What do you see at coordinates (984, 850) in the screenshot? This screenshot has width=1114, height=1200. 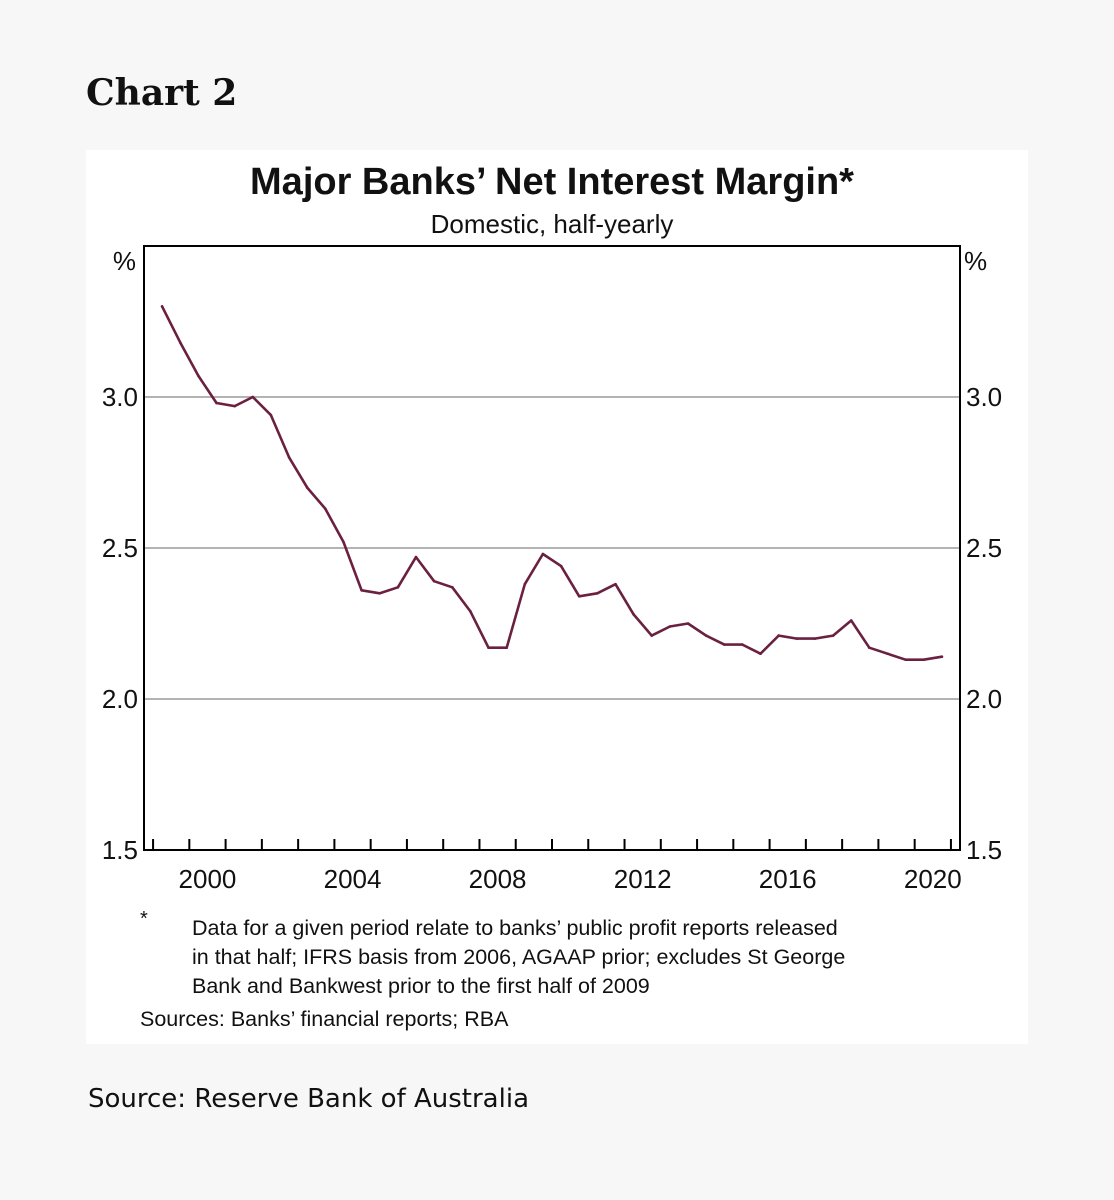 I see `y-tick-label-right: 1.5` at bounding box center [984, 850].